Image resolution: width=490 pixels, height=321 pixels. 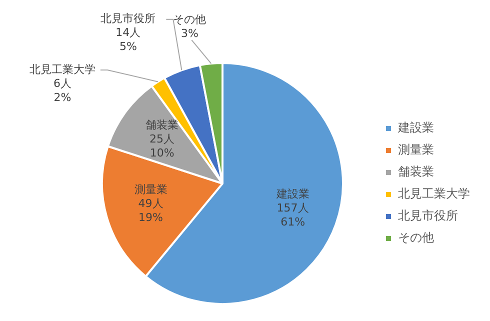 What do you see at coordinates (162, 146) in the screenshot?
I see `data-label: 25人 10%` at bounding box center [162, 146].